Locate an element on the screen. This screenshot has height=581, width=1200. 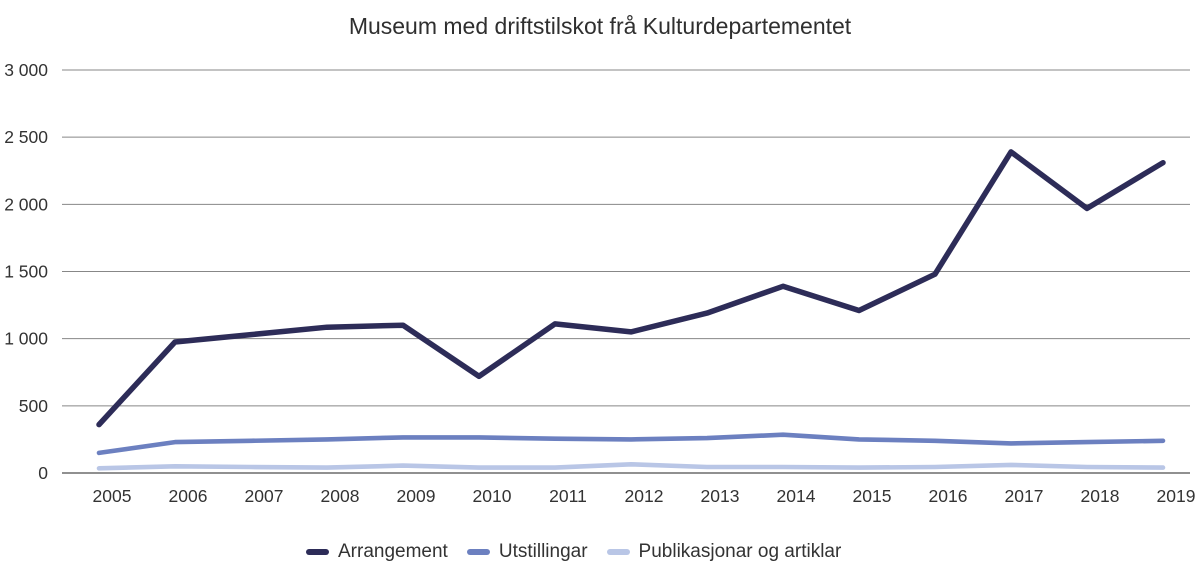
x-tick-label-2010: 2010 is located at coordinates (492, 496).